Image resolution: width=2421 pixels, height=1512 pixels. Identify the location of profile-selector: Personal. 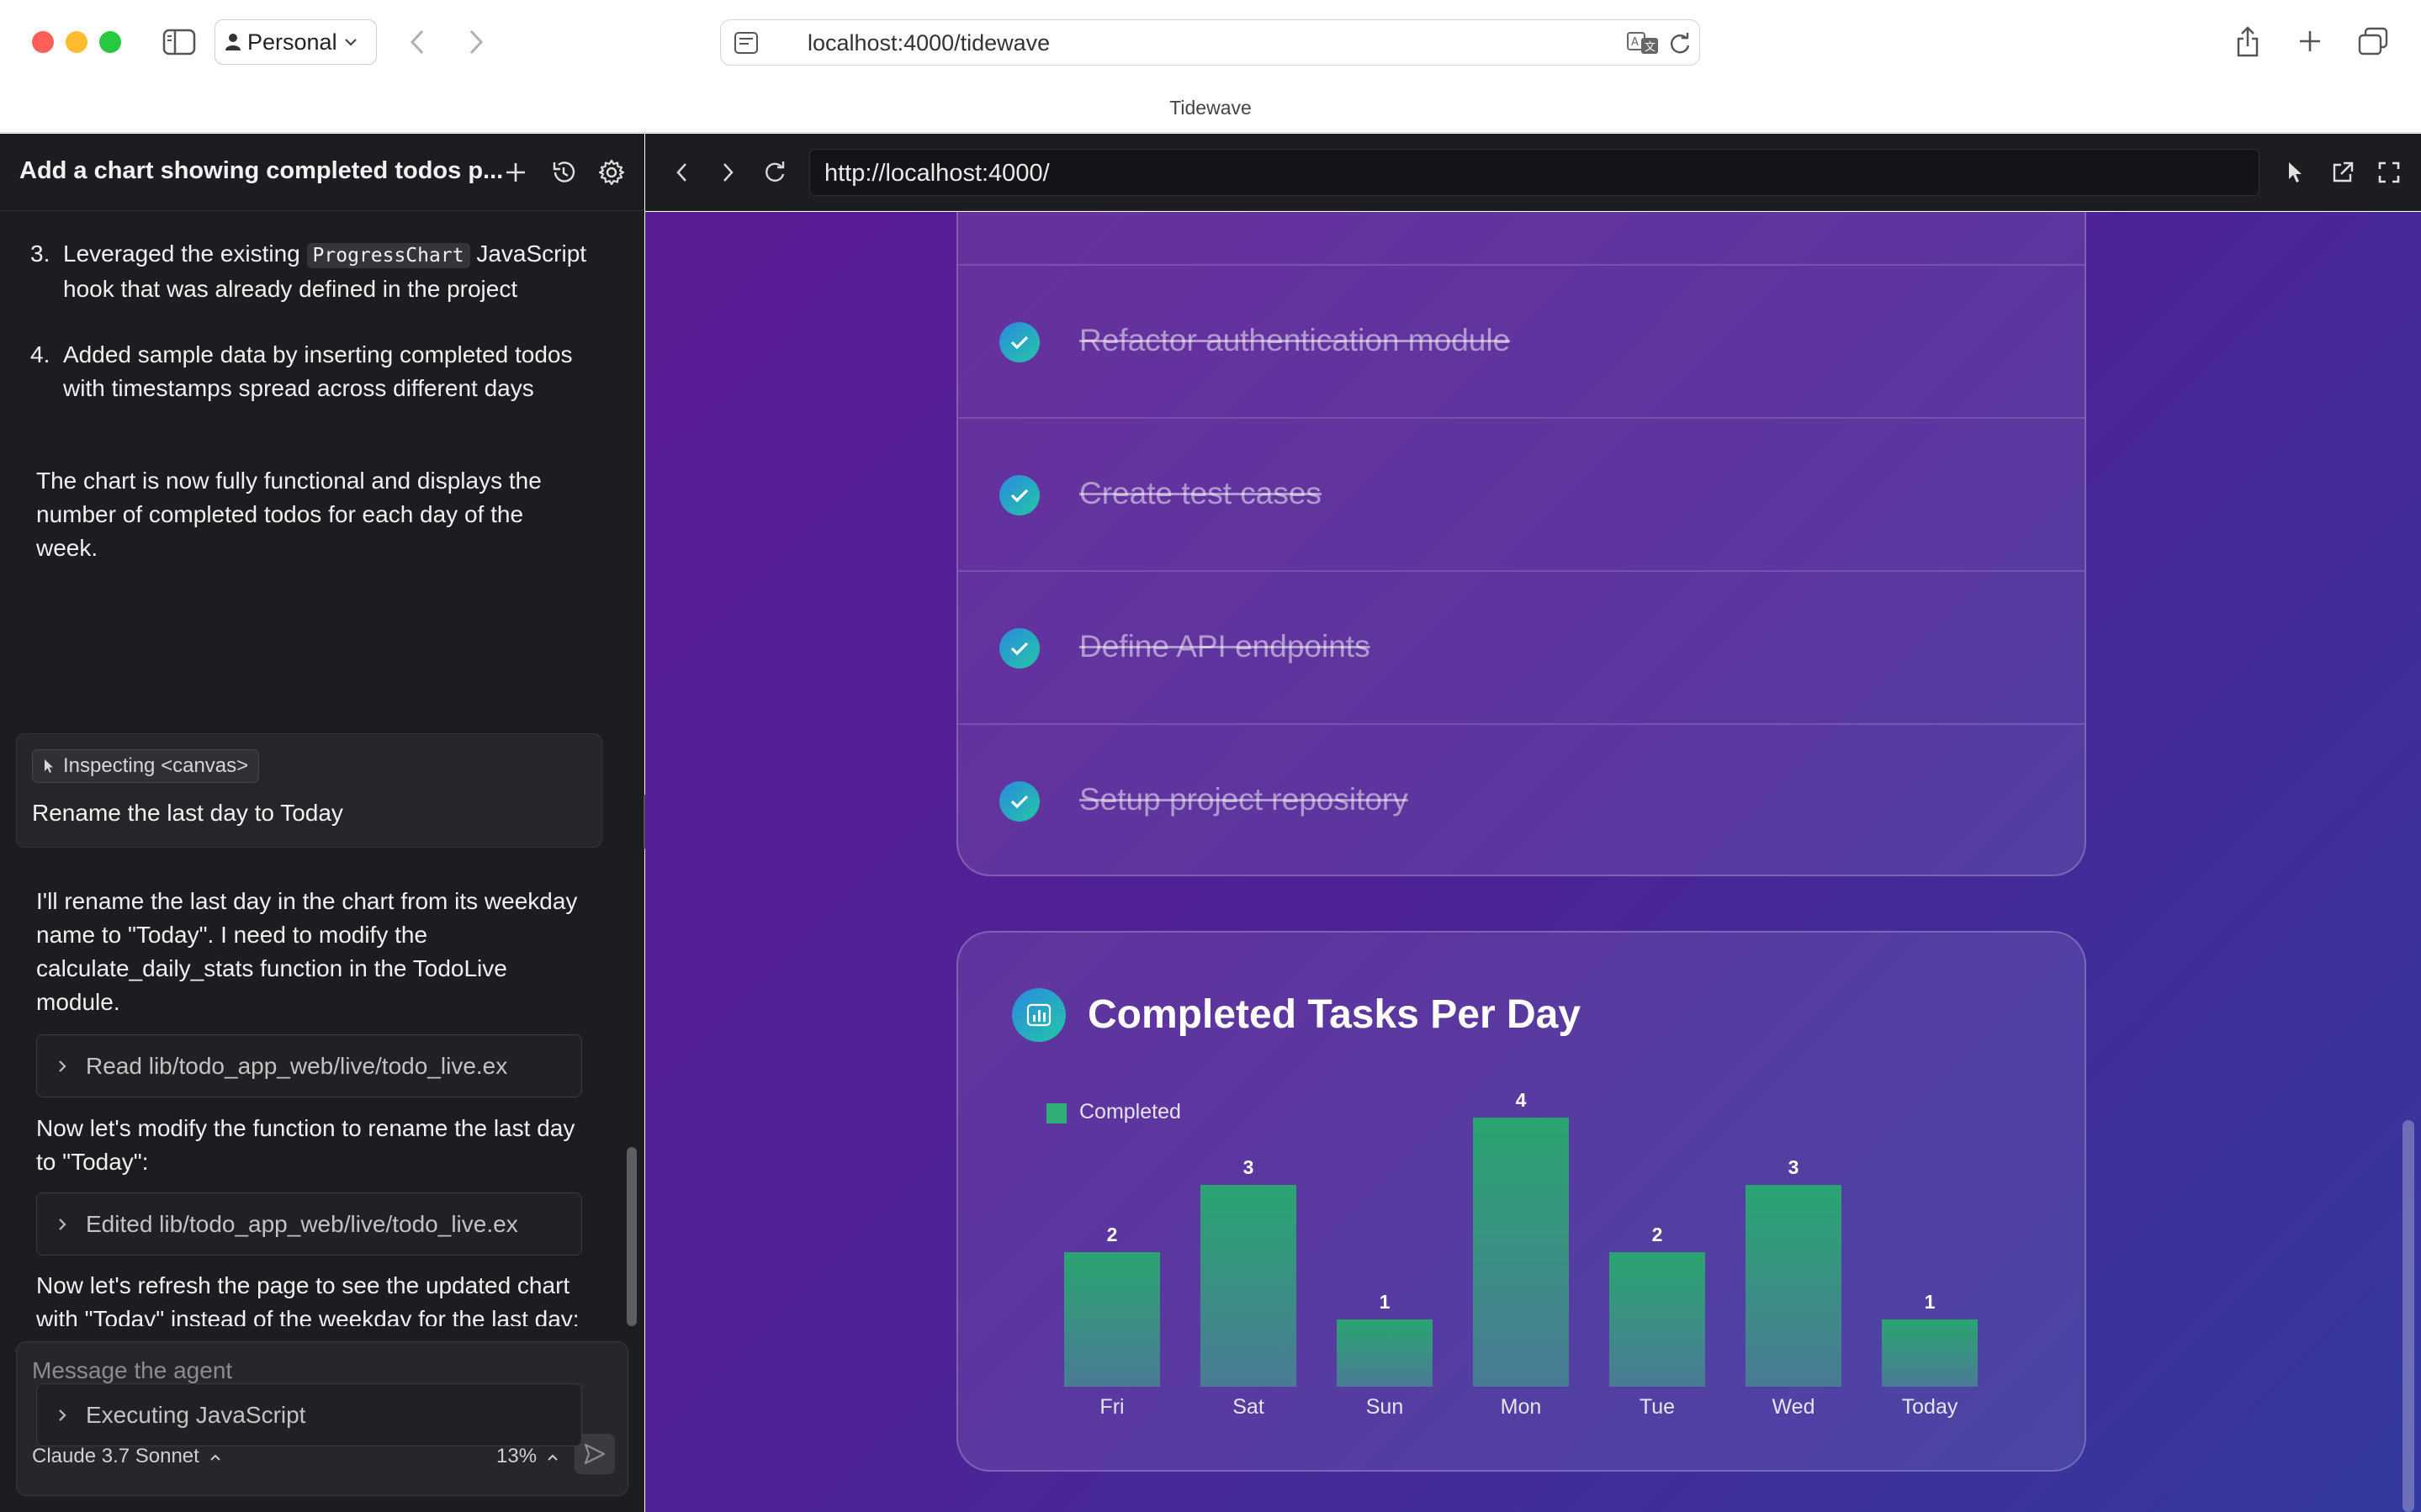
(296, 42).